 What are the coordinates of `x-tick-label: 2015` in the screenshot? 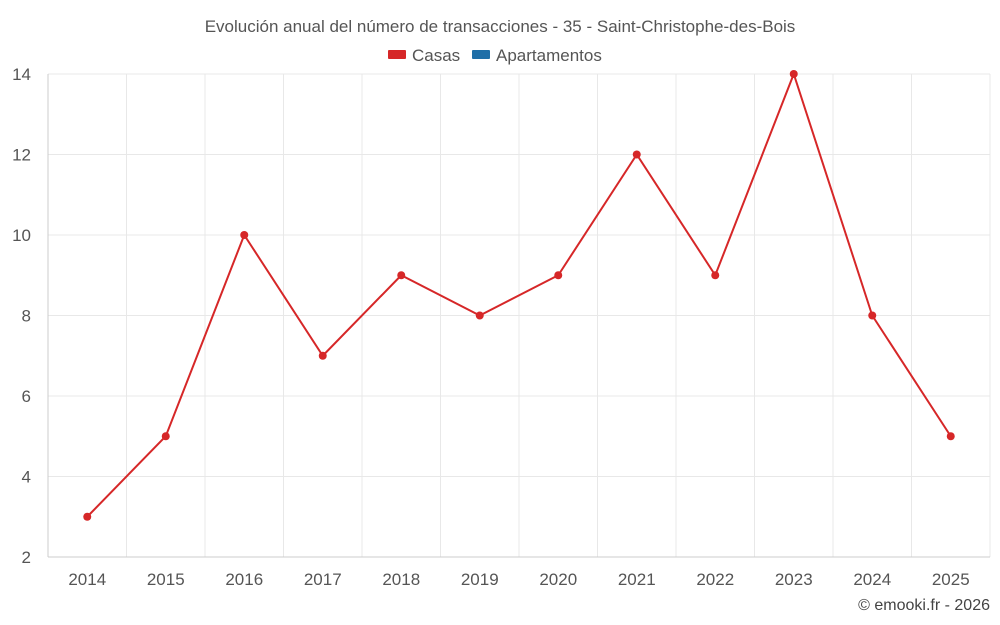 It's located at (166, 579).